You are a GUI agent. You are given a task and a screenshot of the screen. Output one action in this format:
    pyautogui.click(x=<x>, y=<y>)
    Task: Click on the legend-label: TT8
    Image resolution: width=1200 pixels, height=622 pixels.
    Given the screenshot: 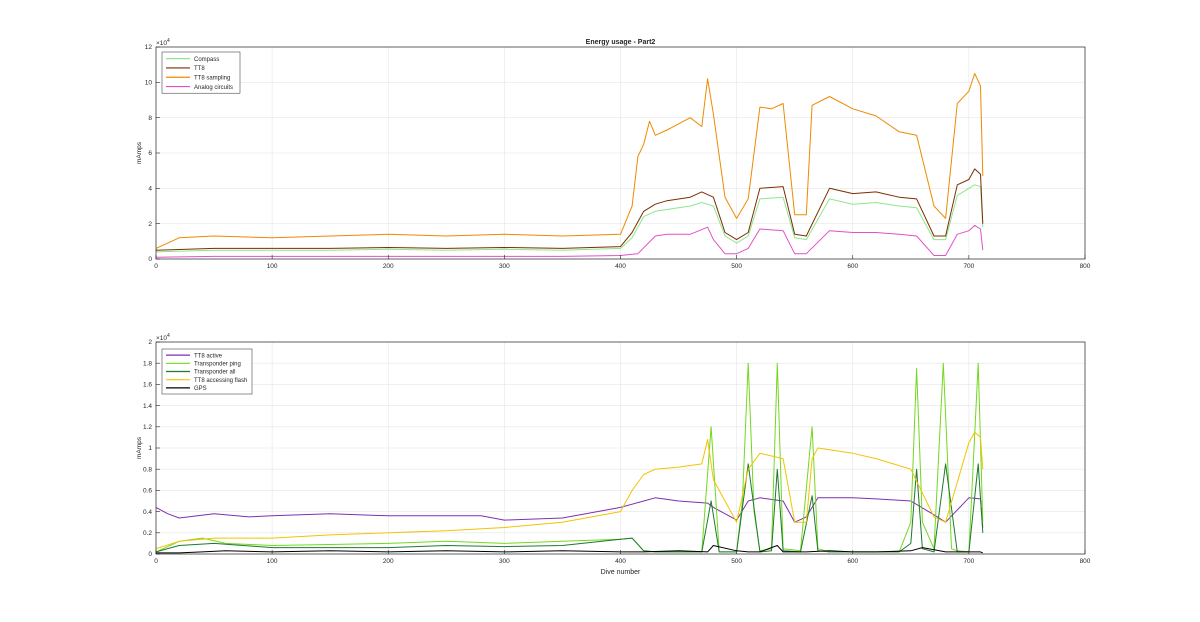 What is the action you would take?
    pyautogui.click(x=199, y=69)
    